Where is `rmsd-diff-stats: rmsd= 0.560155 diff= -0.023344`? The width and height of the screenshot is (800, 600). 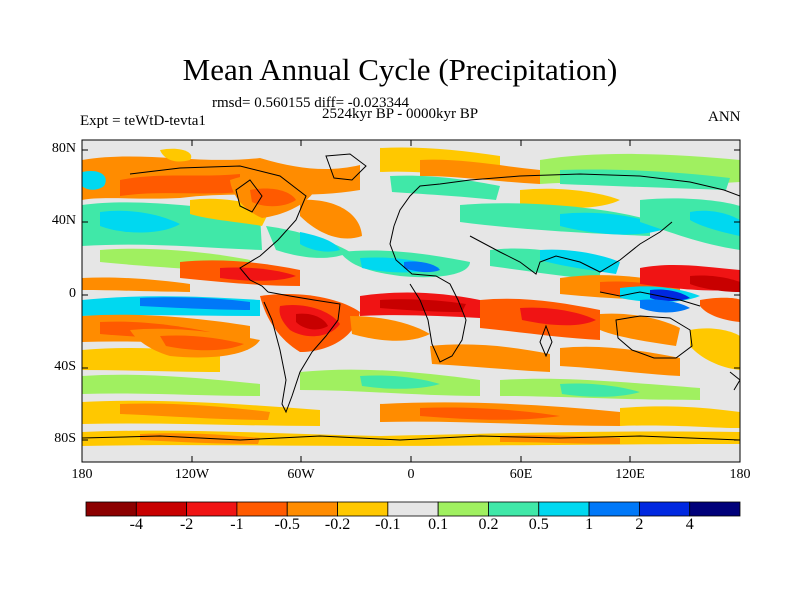
rmsd-diff-stats: rmsd= 0.560155 diff= -0.023344 is located at coordinates (311, 103).